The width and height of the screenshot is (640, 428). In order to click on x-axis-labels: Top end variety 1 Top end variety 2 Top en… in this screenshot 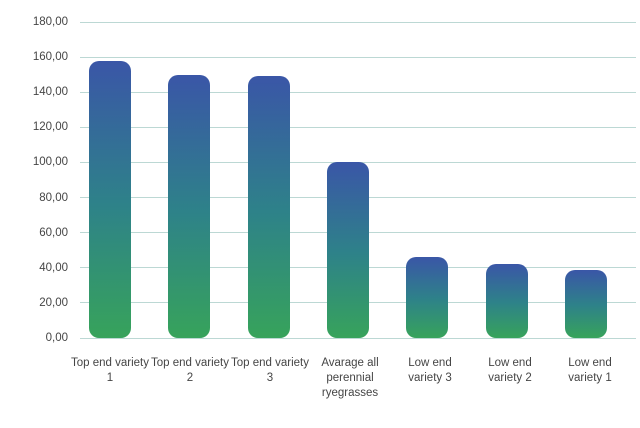, I will do `click(348, 378)`.